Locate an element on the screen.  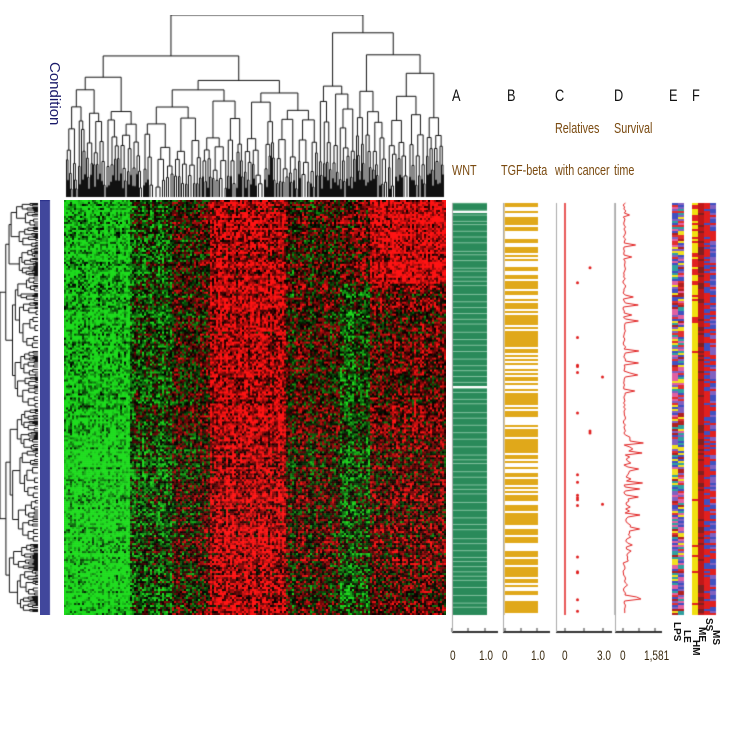
relatives-title-line2: with cancer is located at coordinates (582, 170).